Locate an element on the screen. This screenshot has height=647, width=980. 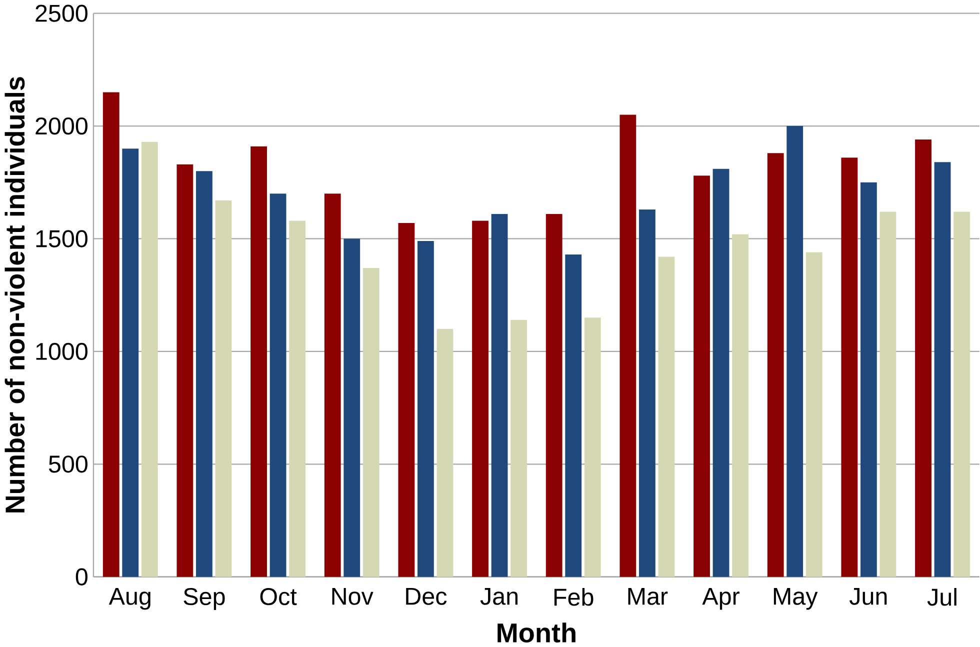
x-tick-label: Nov is located at coordinates (353, 596).